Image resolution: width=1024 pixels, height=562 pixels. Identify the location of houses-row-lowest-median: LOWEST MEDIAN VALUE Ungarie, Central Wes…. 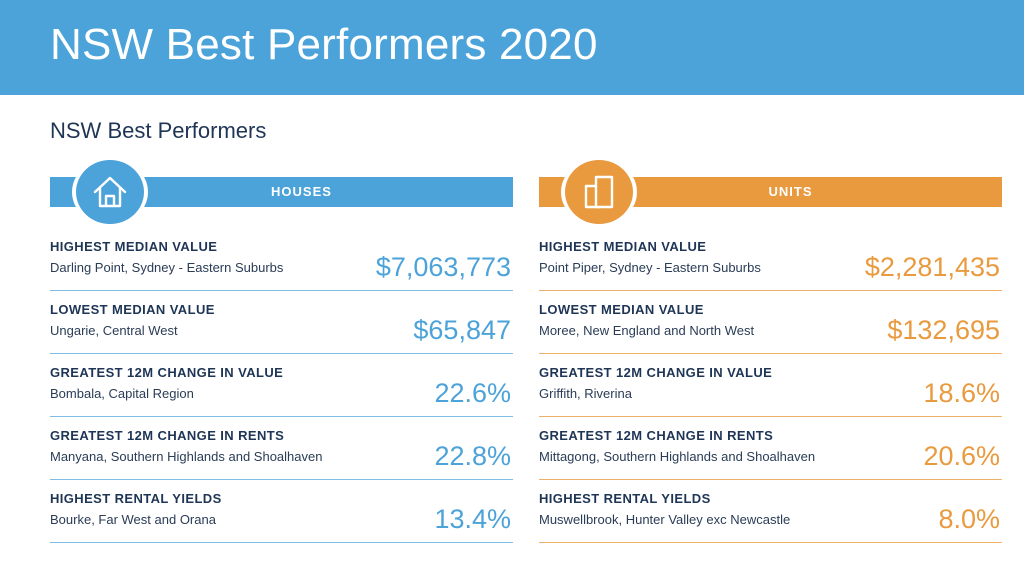
(281, 322).